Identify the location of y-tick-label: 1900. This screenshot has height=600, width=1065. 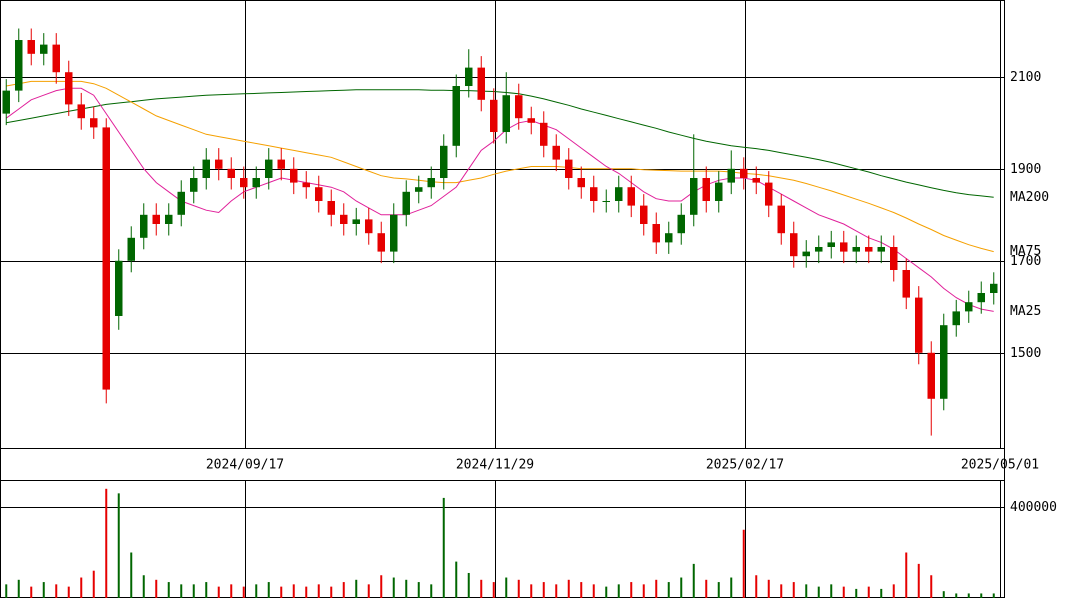
(1025, 169).